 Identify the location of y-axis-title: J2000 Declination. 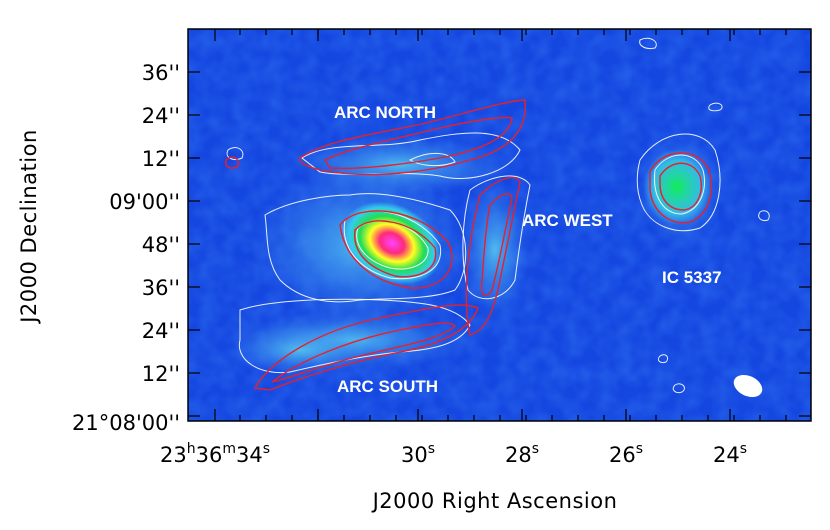
(29, 227).